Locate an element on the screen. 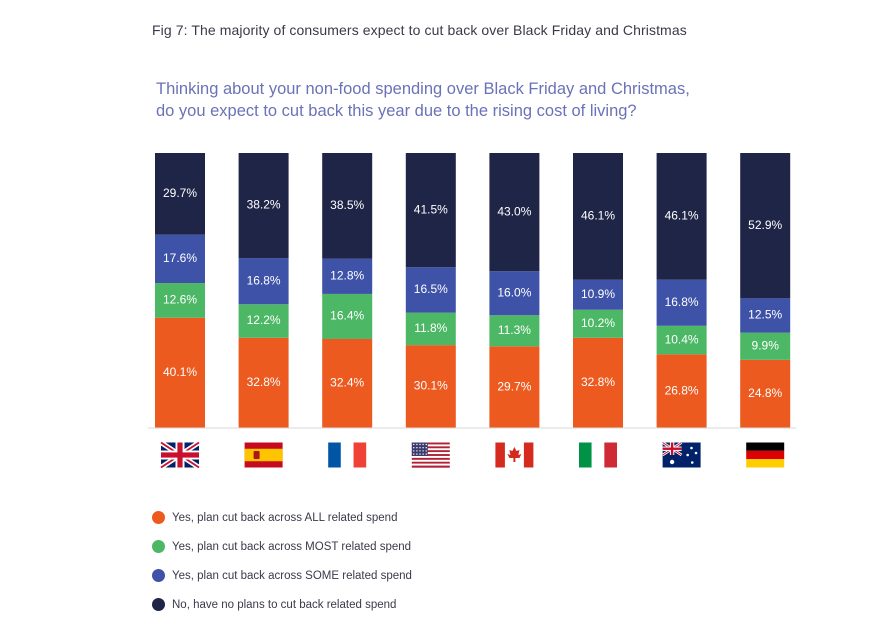 The height and width of the screenshot is (630, 896). bar-australia-some is located at coordinates (681, 302).